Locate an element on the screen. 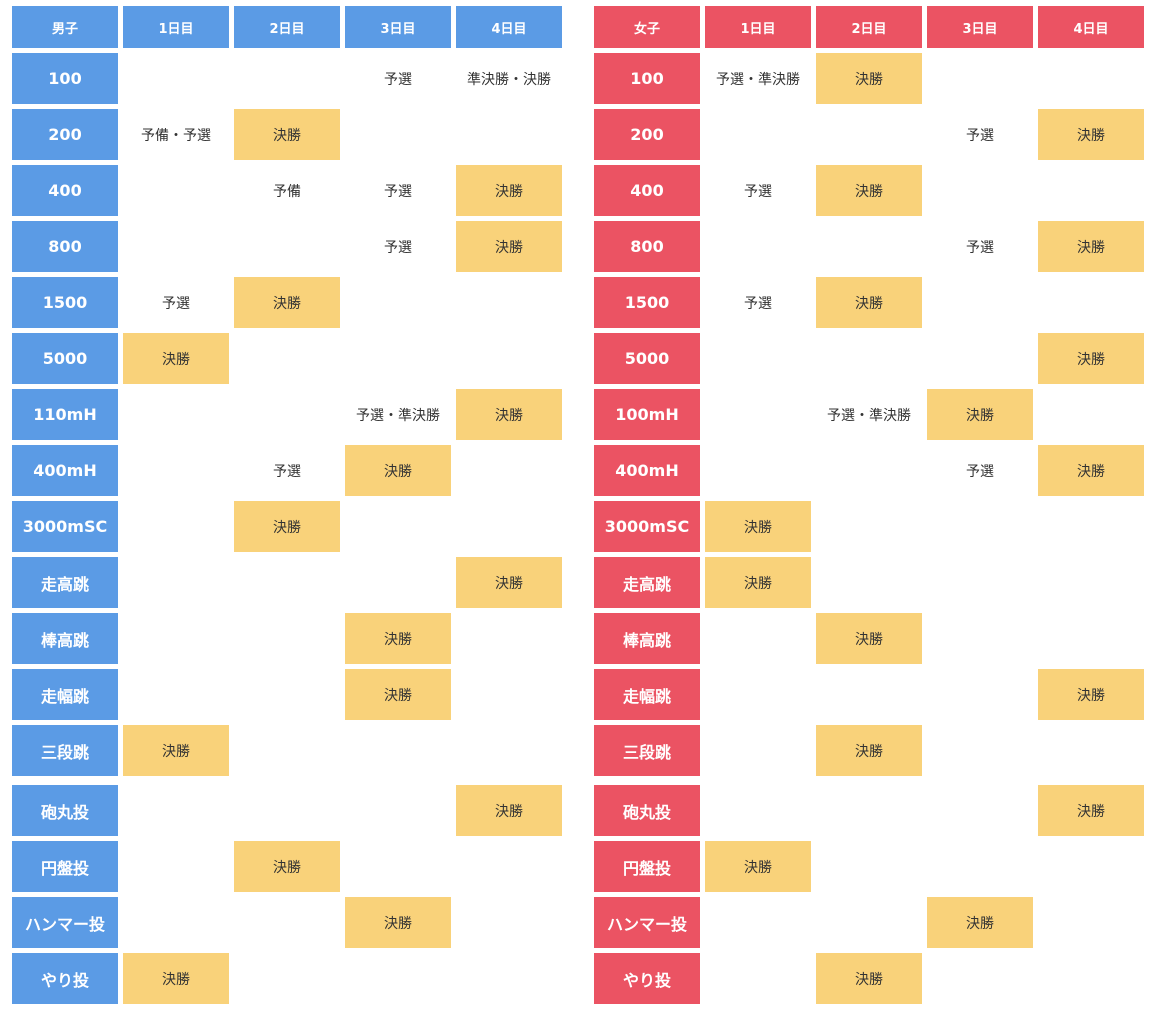 The width and height of the screenshot is (1160, 1012). women-event-label: 400 is located at coordinates (647, 190).